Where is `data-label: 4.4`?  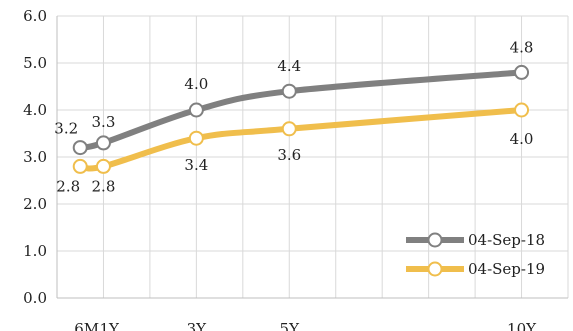 data-label: 4.4 is located at coordinates (289, 66).